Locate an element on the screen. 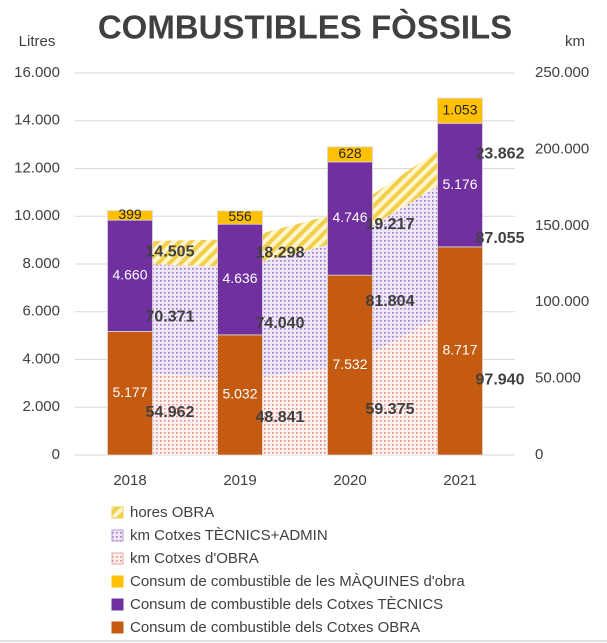 This screenshot has height=643, width=607. x-tick-label: 2019 is located at coordinates (239, 480).